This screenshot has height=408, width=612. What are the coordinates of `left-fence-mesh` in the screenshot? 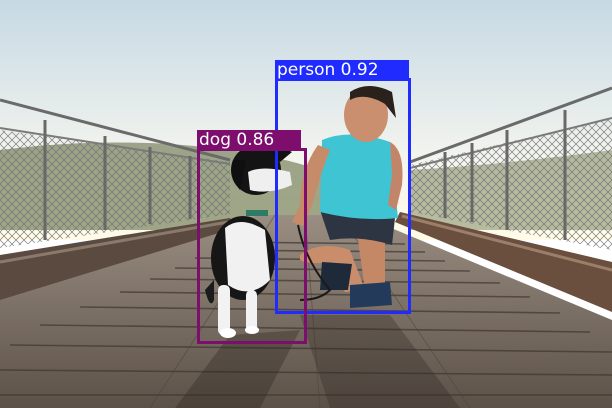 It's located at (115, 189).